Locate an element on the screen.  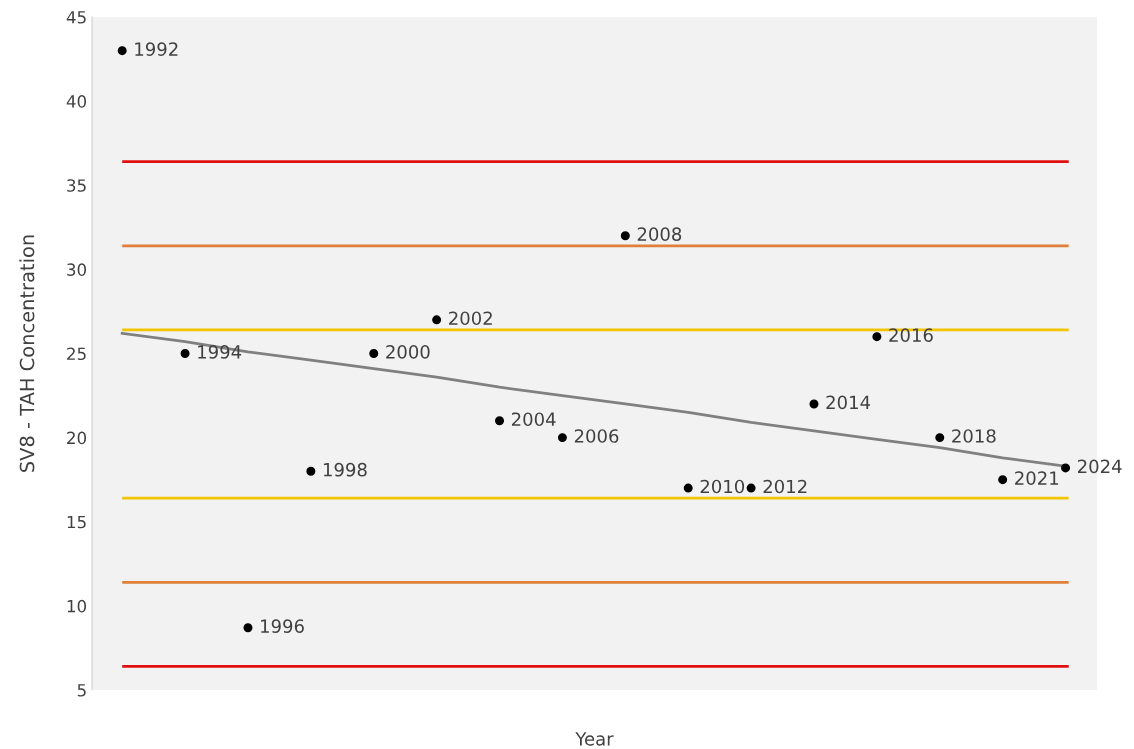
annotation: 2014 is located at coordinates (848, 402).